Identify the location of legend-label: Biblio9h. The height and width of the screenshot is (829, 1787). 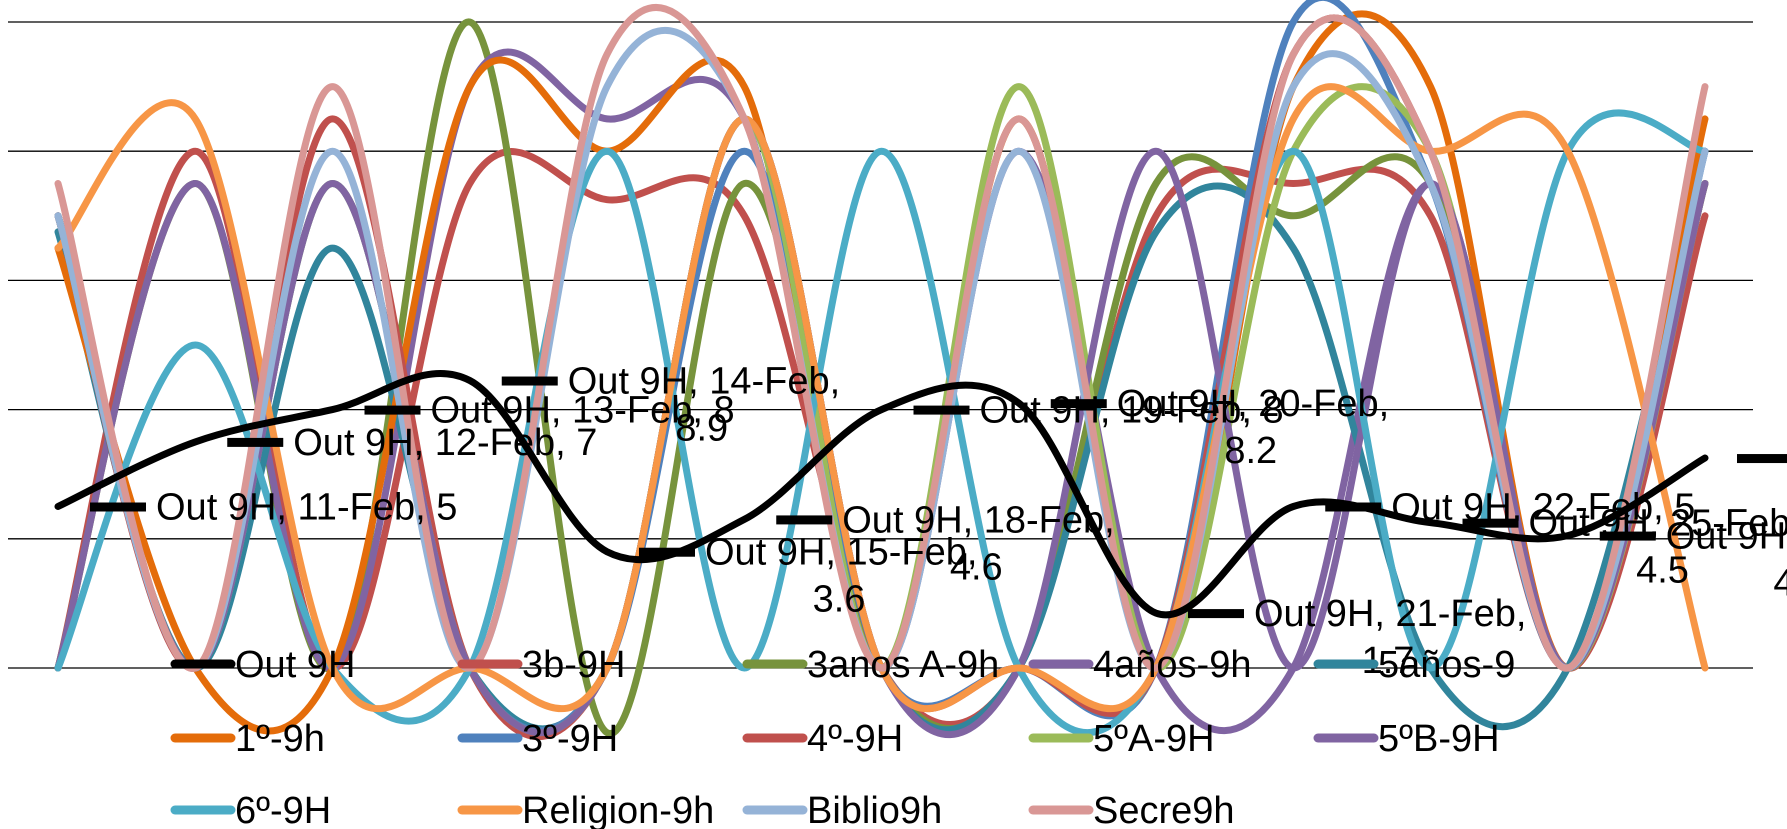
(874, 809).